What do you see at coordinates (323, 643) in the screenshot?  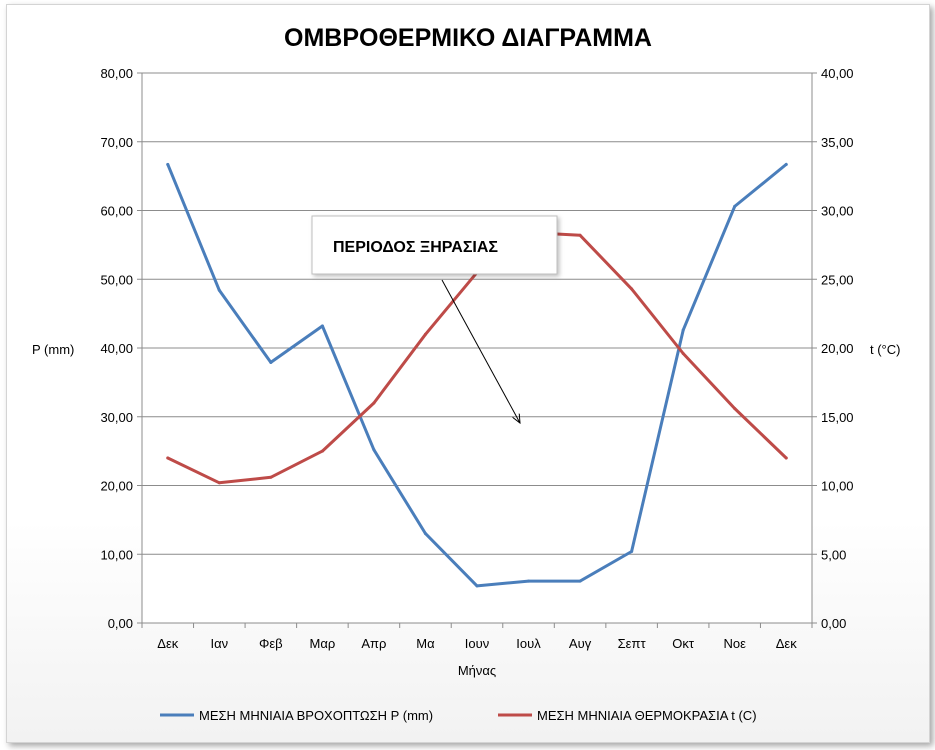 I see `x-tick-label: Μαρ` at bounding box center [323, 643].